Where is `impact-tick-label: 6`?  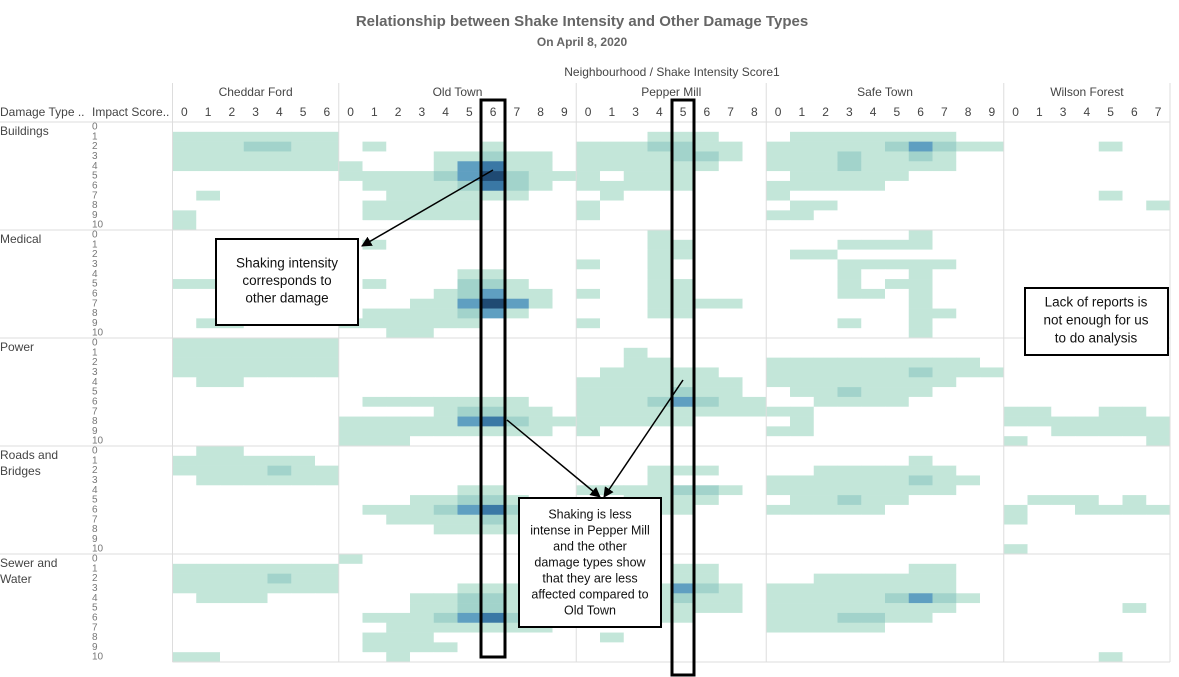
impact-tick-label: 6 is located at coordinates (95, 617).